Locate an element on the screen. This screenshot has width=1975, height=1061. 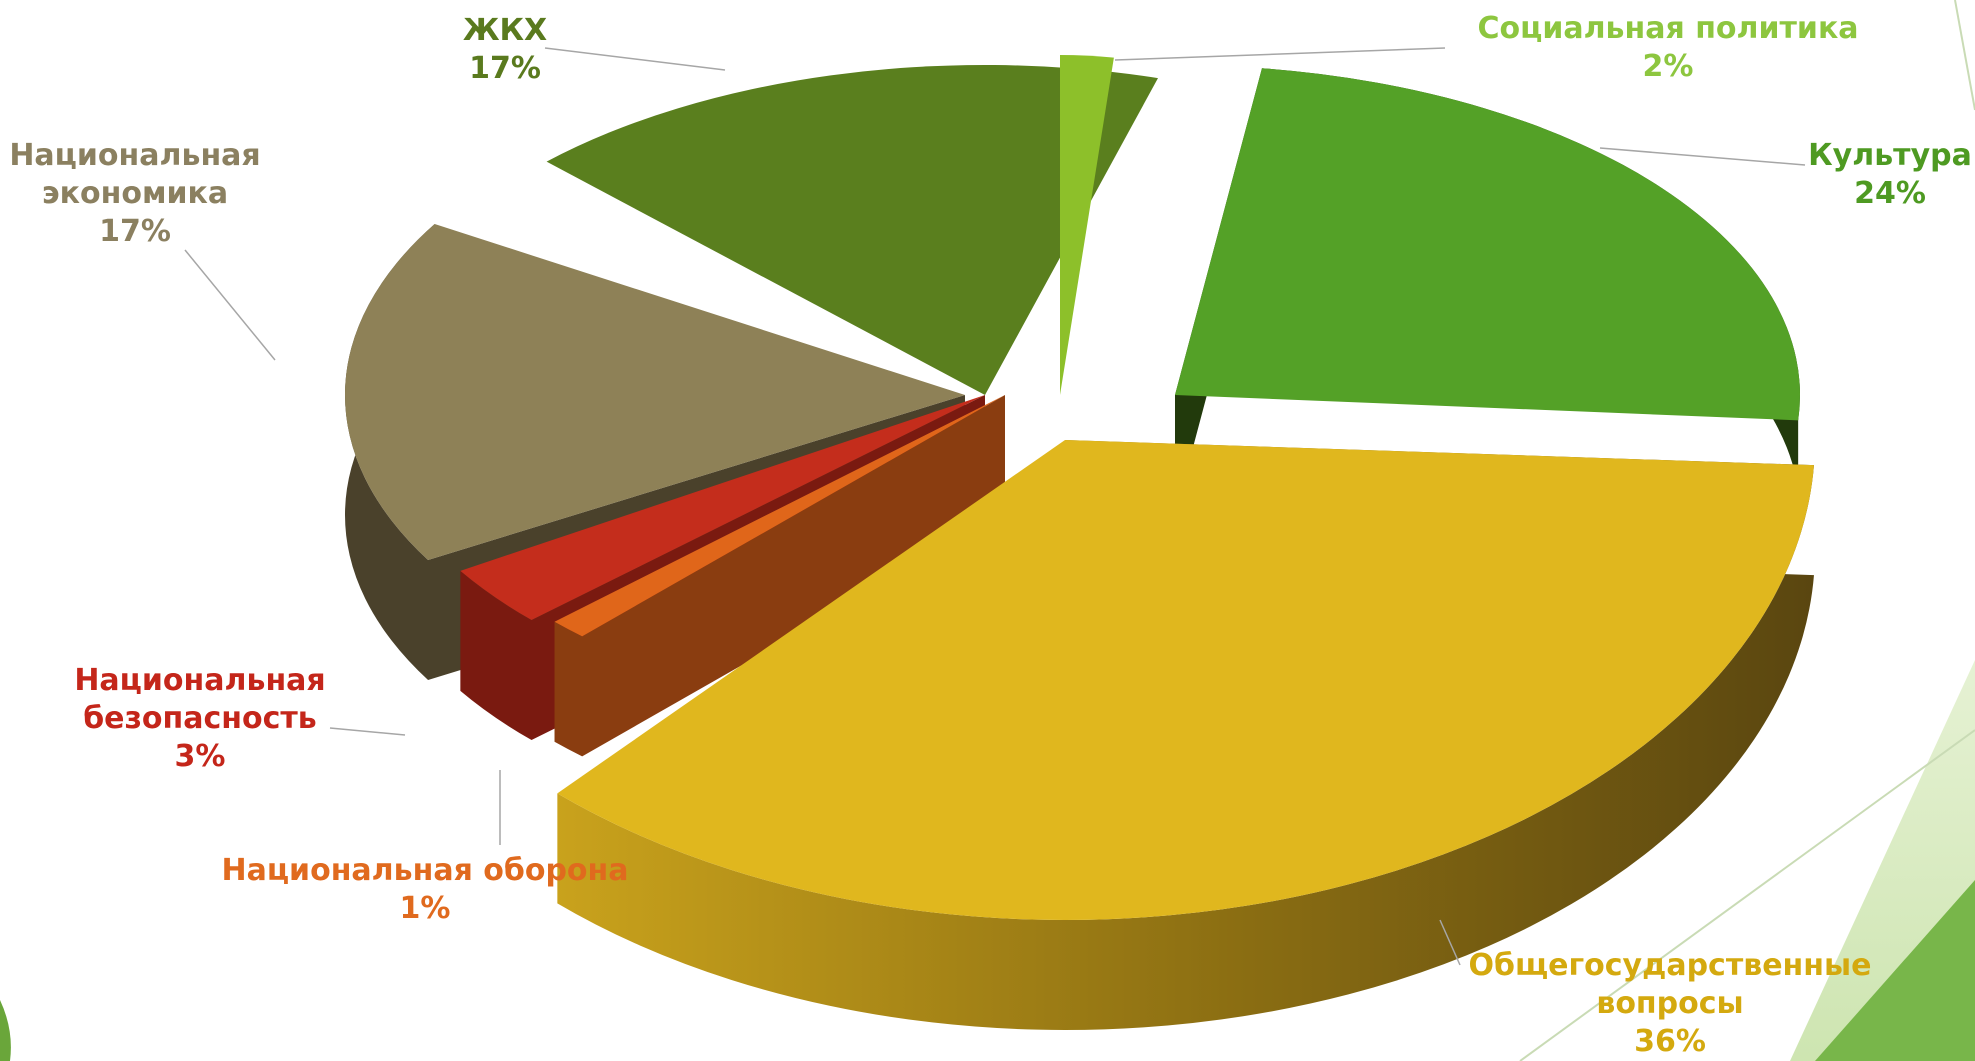
pie-slice-side is located at coordinates (779, 576).